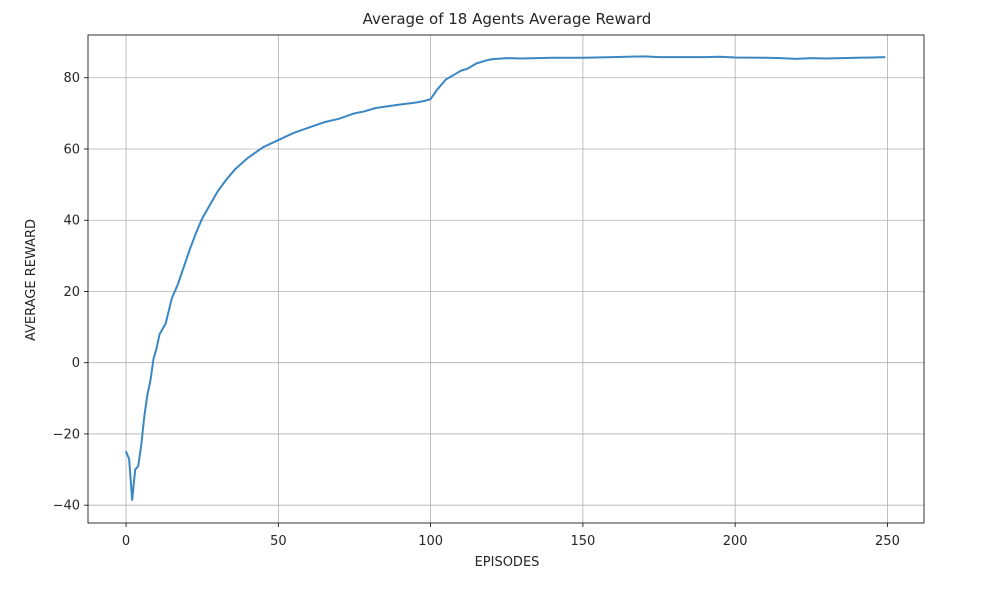 Image resolution: width=991 pixels, height=589 pixels. Describe the element at coordinates (507, 562) in the screenshot. I see `x-axis-label: EPISODES` at that location.